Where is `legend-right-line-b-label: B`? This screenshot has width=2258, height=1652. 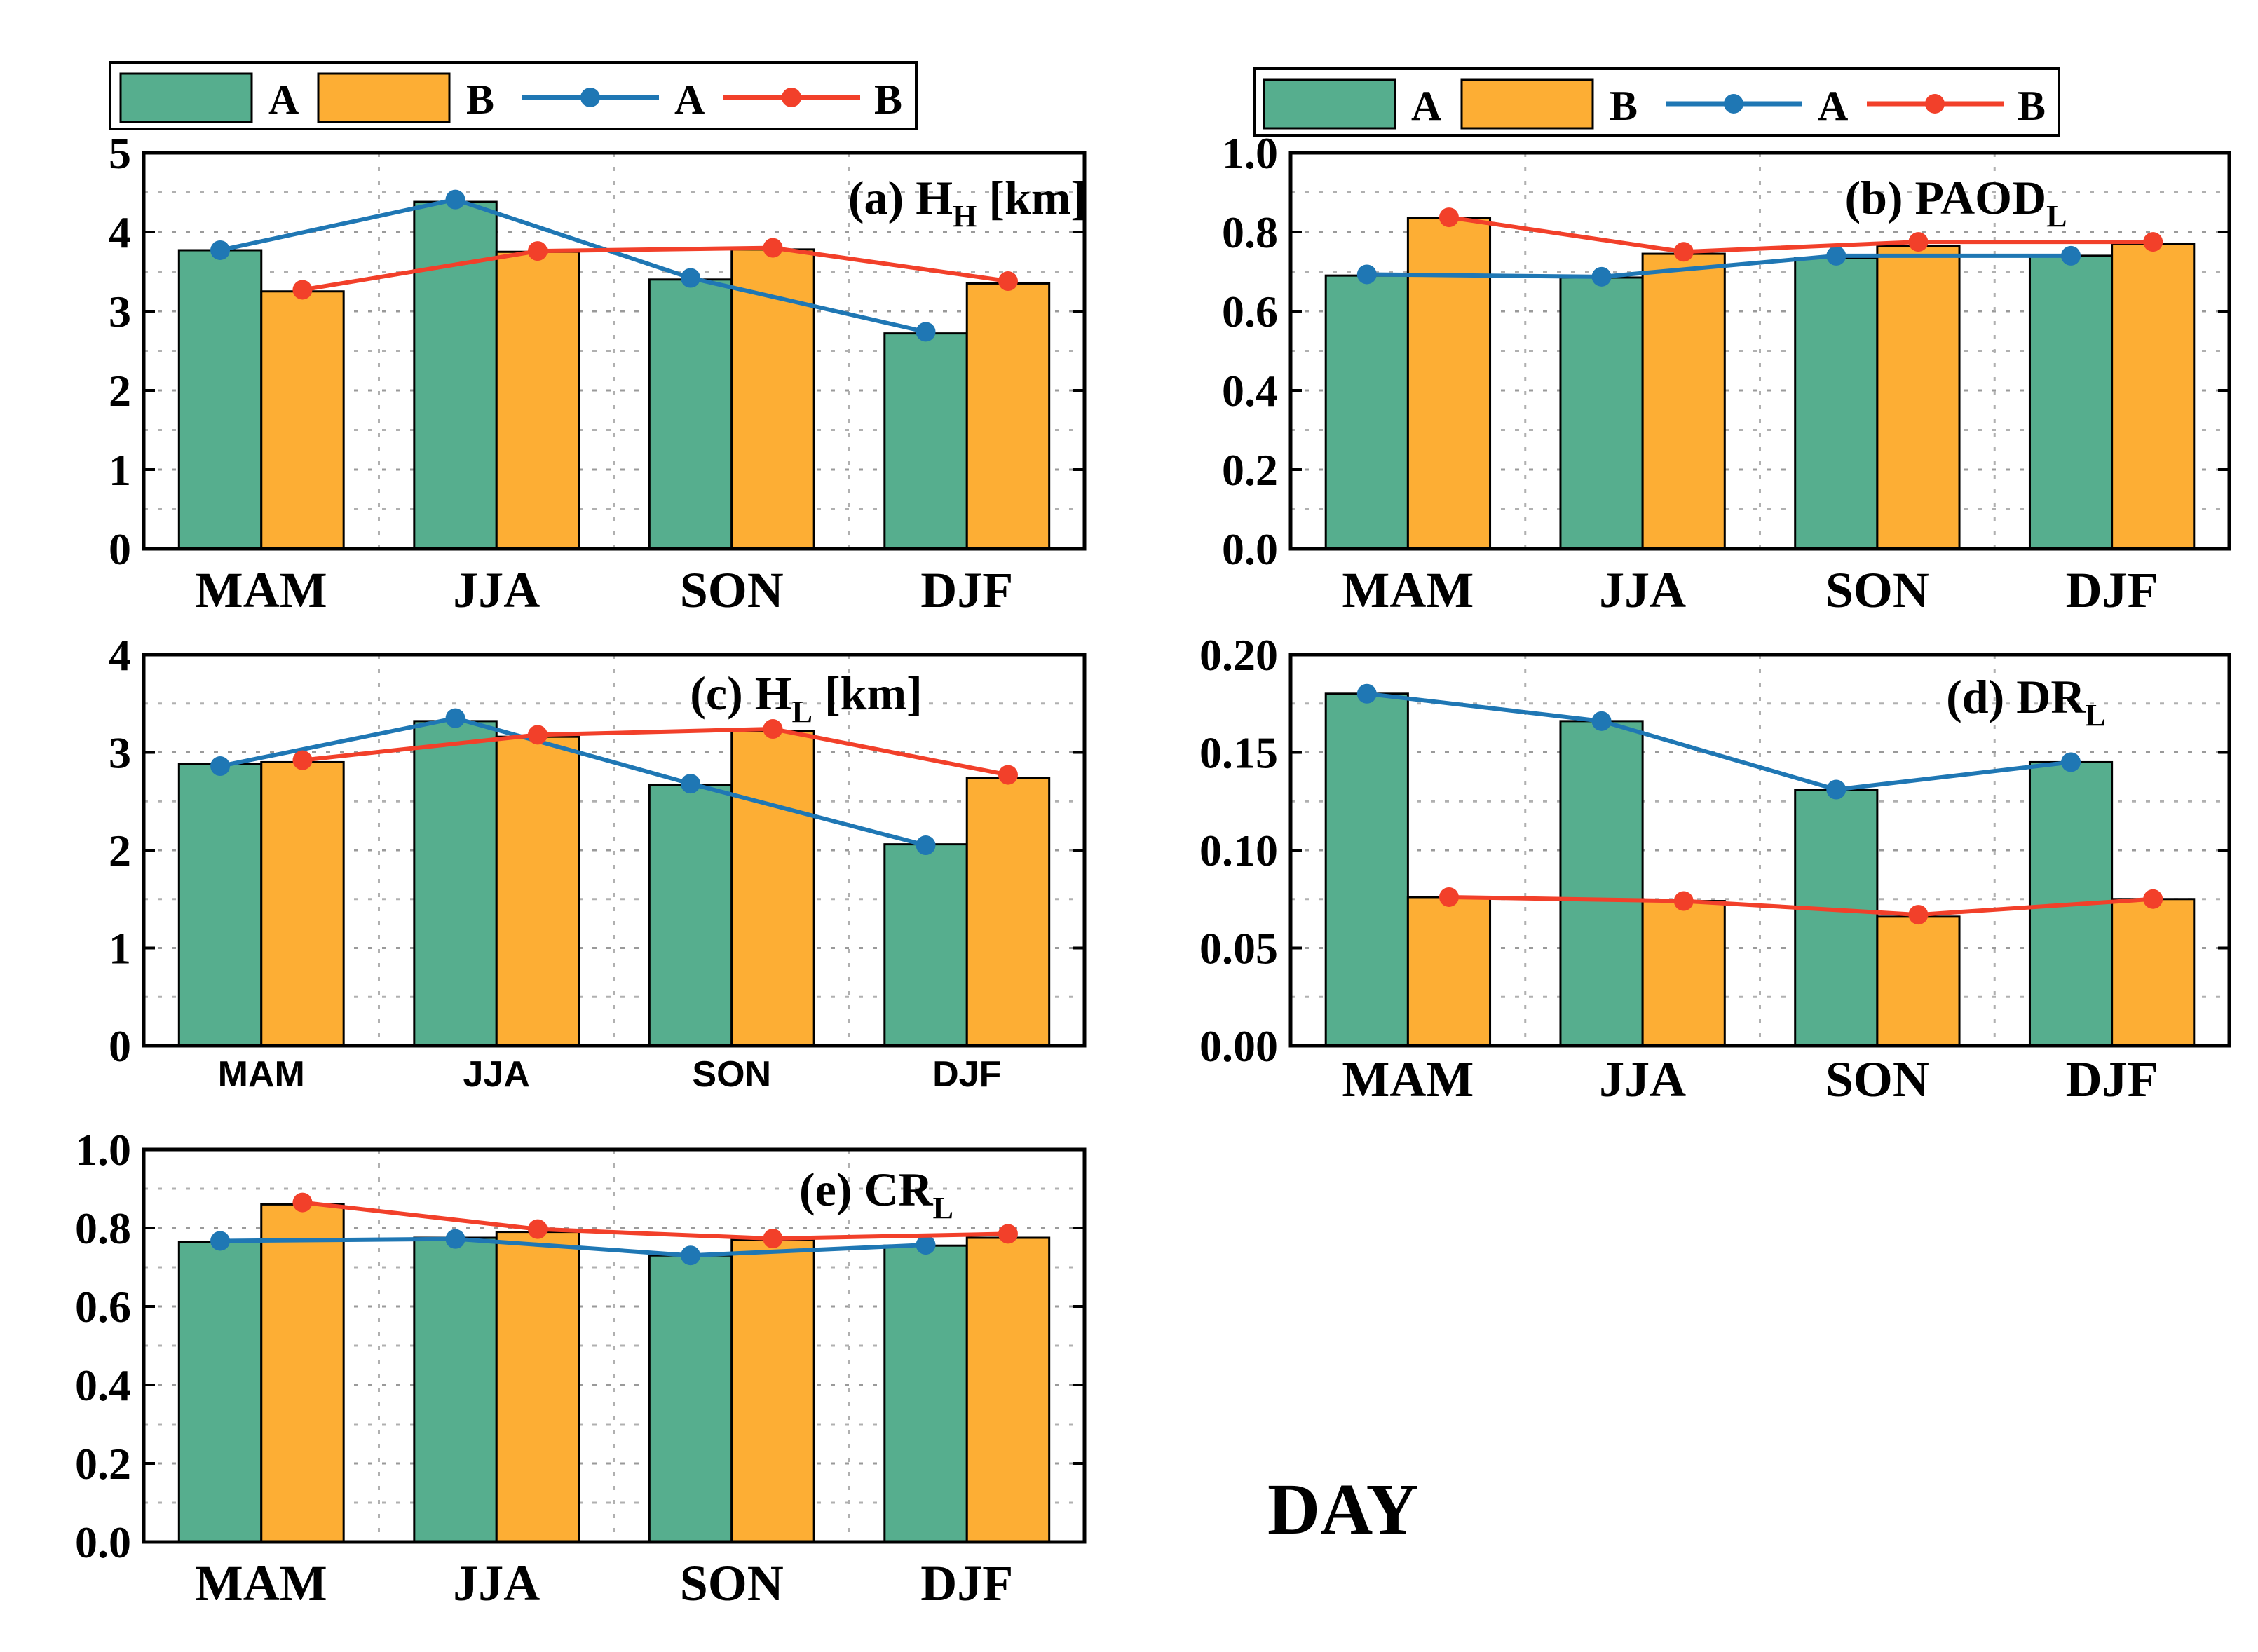 legend-right-line-b-label: B is located at coordinates (2032, 106).